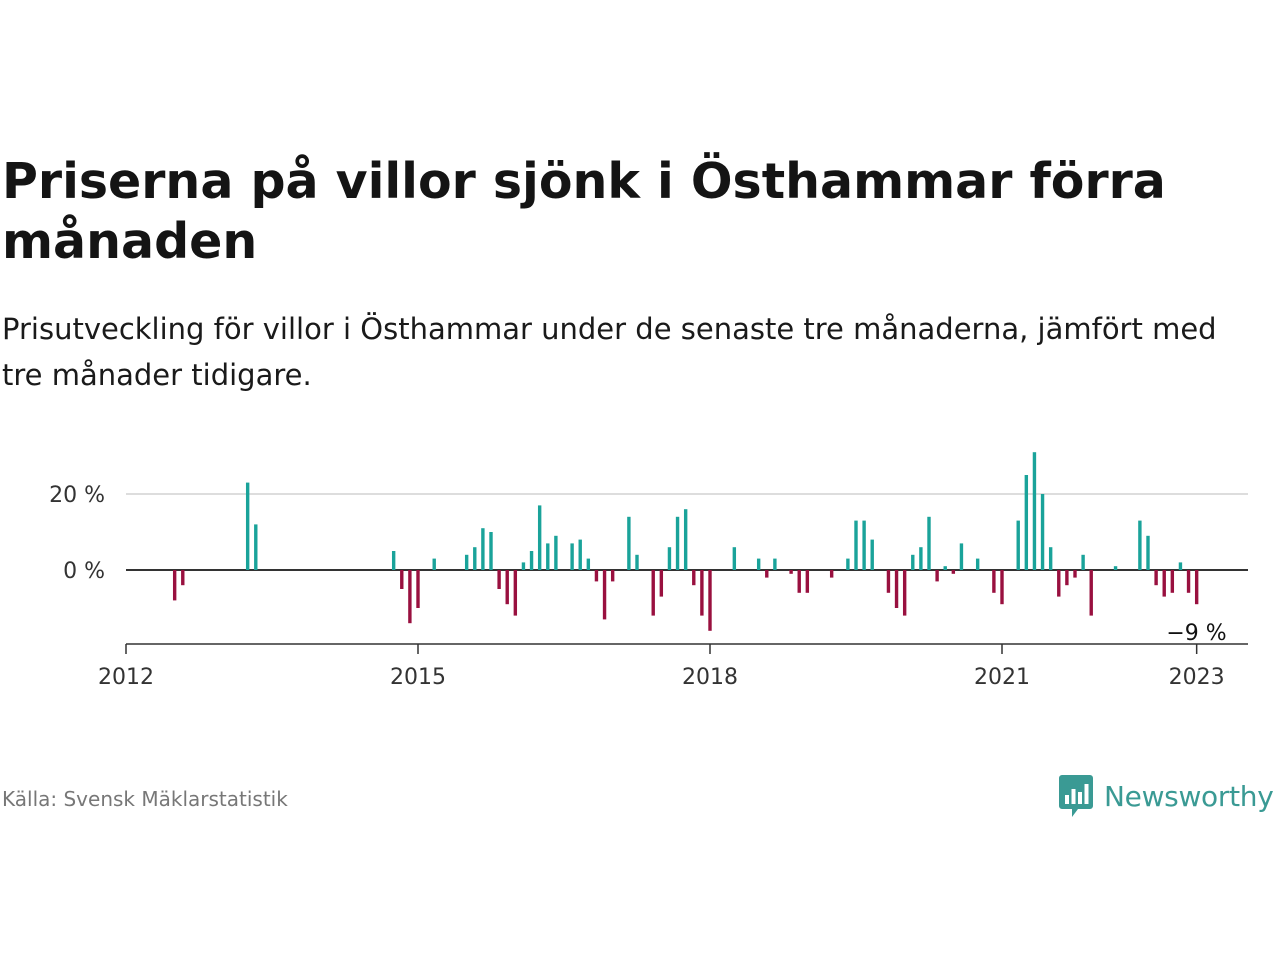 This screenshot has height=960, width=1280. Describe the element at coordinates (1002, 677) in the screenshot. I see `x-tick-label: 2021` at that location.